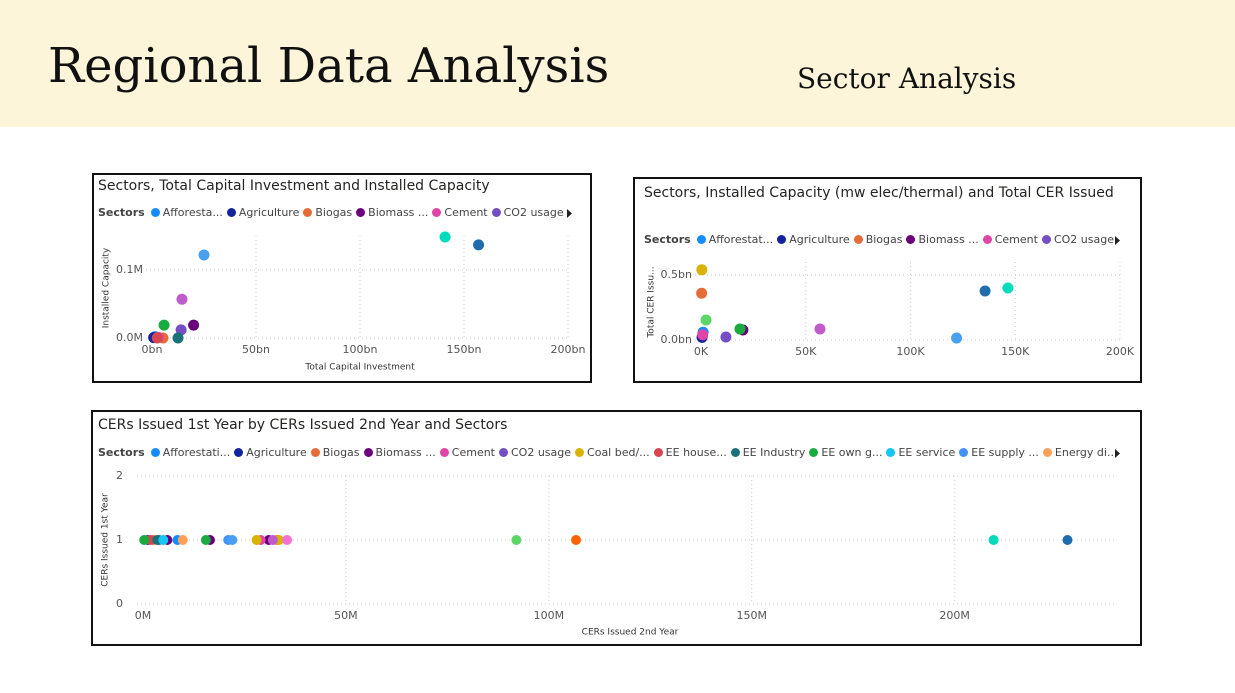 The image size is (1235, 693). Describe the element at coordinates (129, 337) in the screenshot. I see `y-tick-label: 0.0M` at that location.